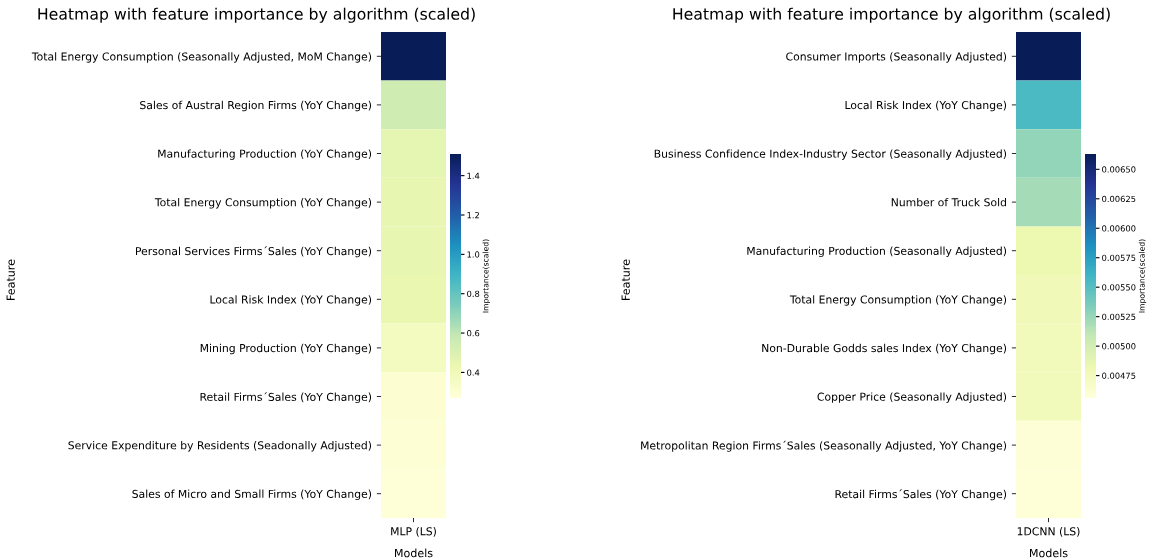  What do you see at coordinates (254, 252) in the screenshot?
I see `y-tick-label: Personal Services Firms´Sales (YoY Change)` at bounding box center [254, 252].